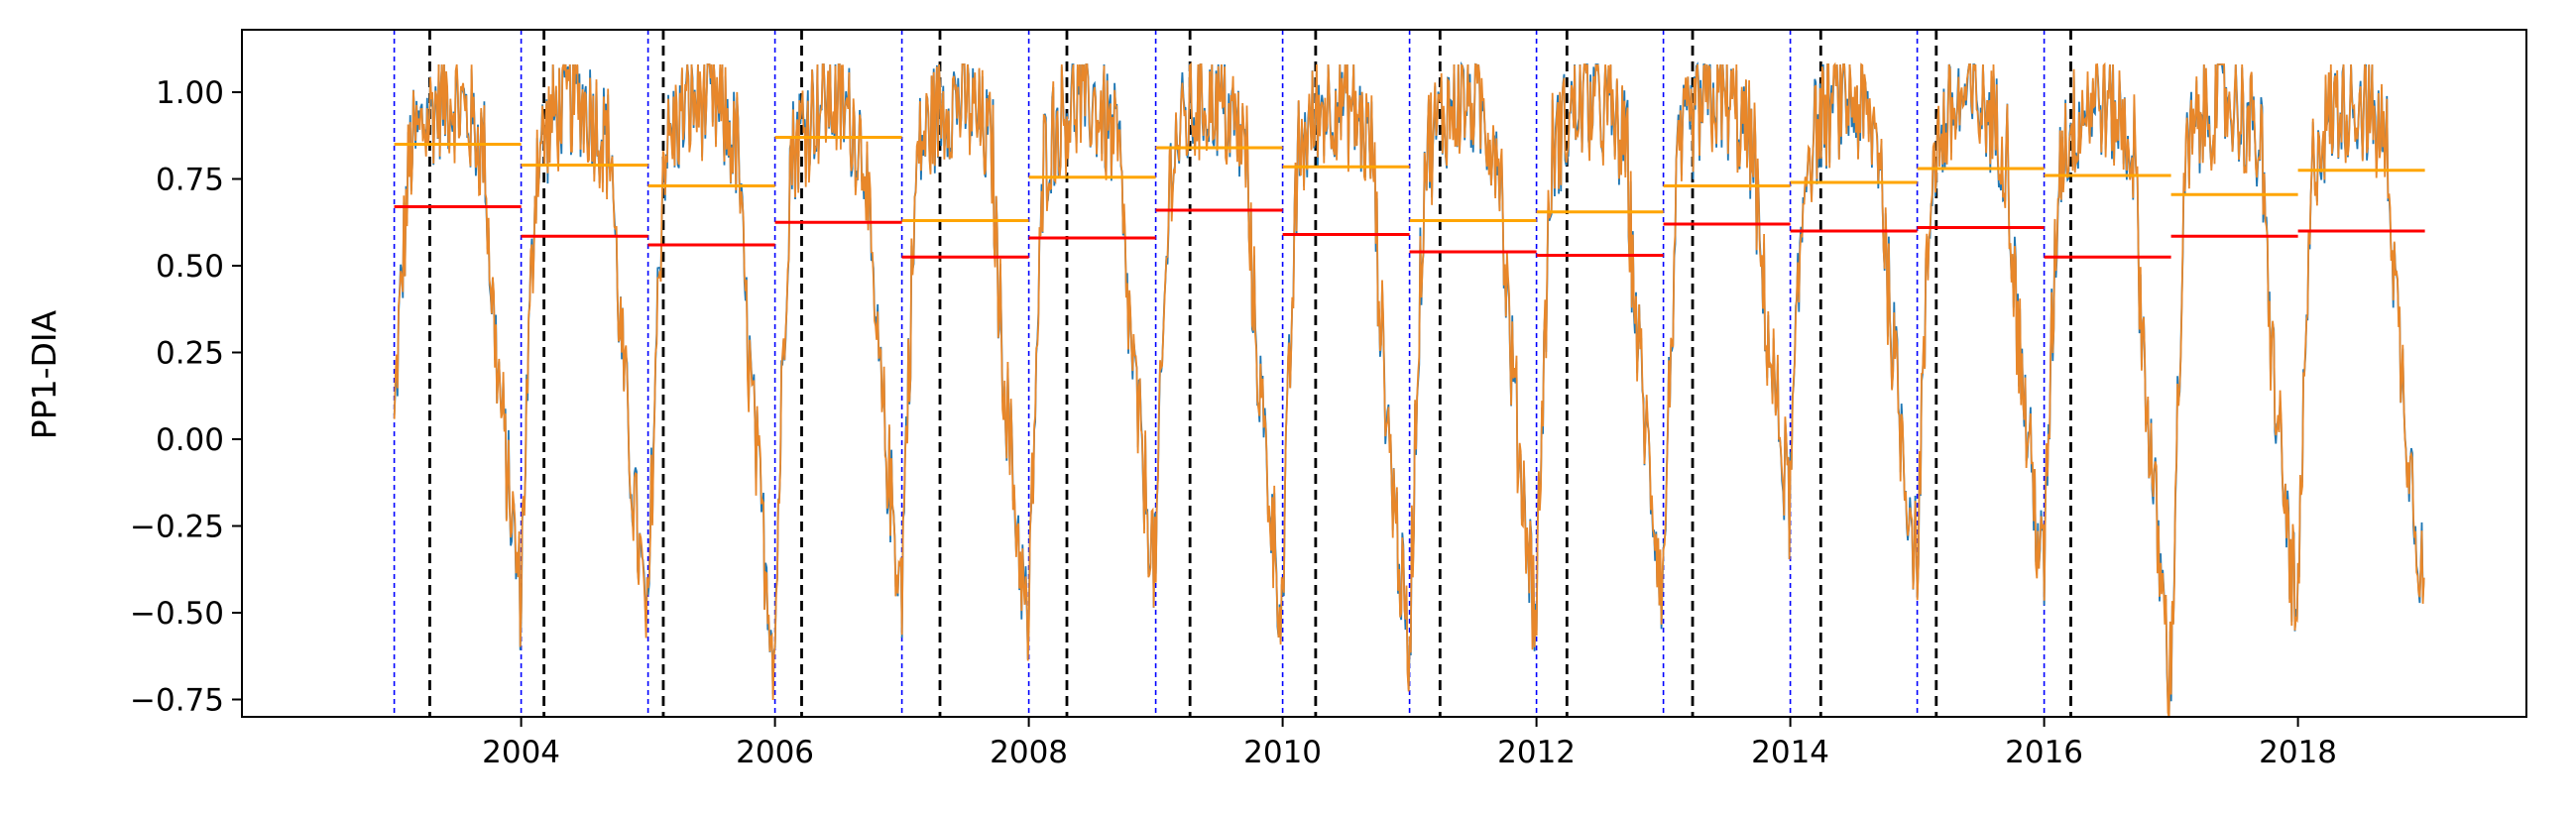 The image size is (2576, 815). Describe the element at coordinates (44, 374) in the screenshot. I see `y-axis-label: PP1-DIA` at that location.